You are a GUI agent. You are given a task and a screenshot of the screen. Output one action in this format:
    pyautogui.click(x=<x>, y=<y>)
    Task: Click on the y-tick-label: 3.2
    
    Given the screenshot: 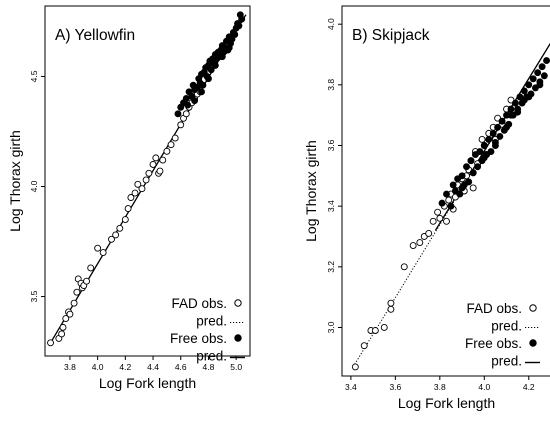 What is the action you would take?
    pyautogui.click(x=331, y=267)
    